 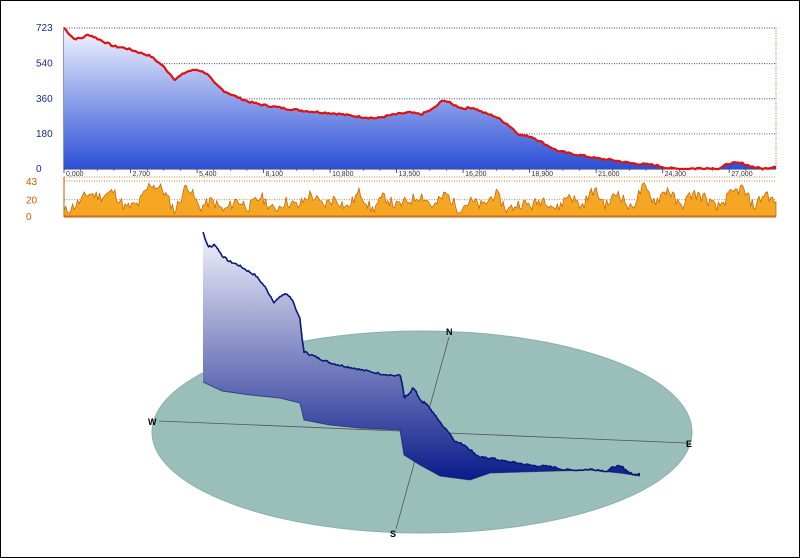 I want to click on terrain-track-base, so click(x=421, y=431).